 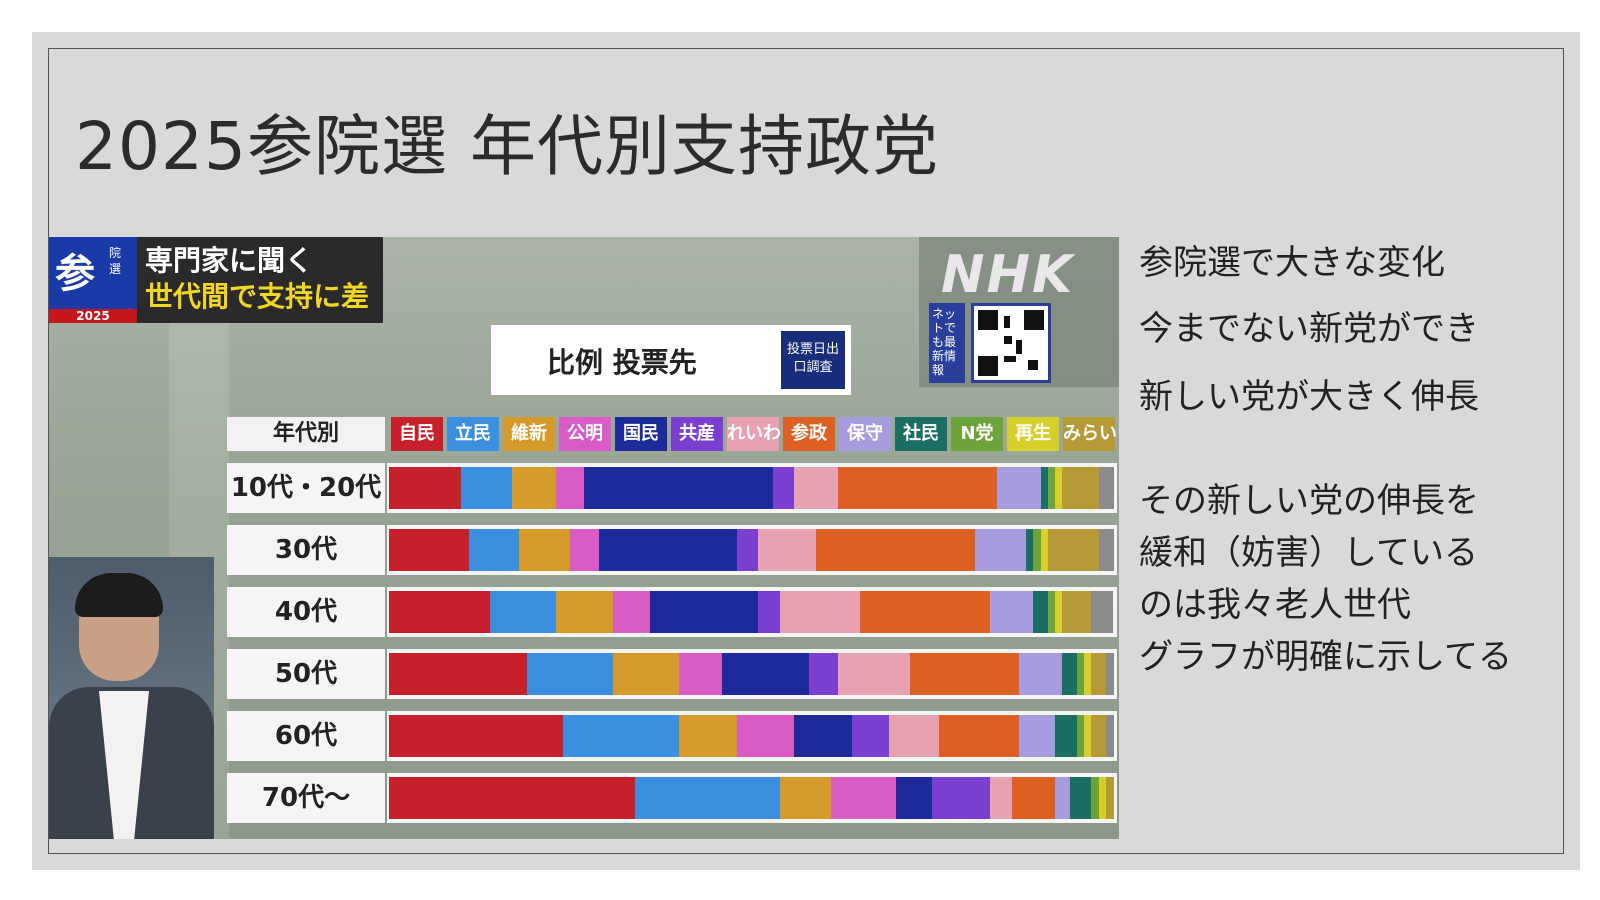 I want to click on legend-item: 保守, so click(x=865, y=434).